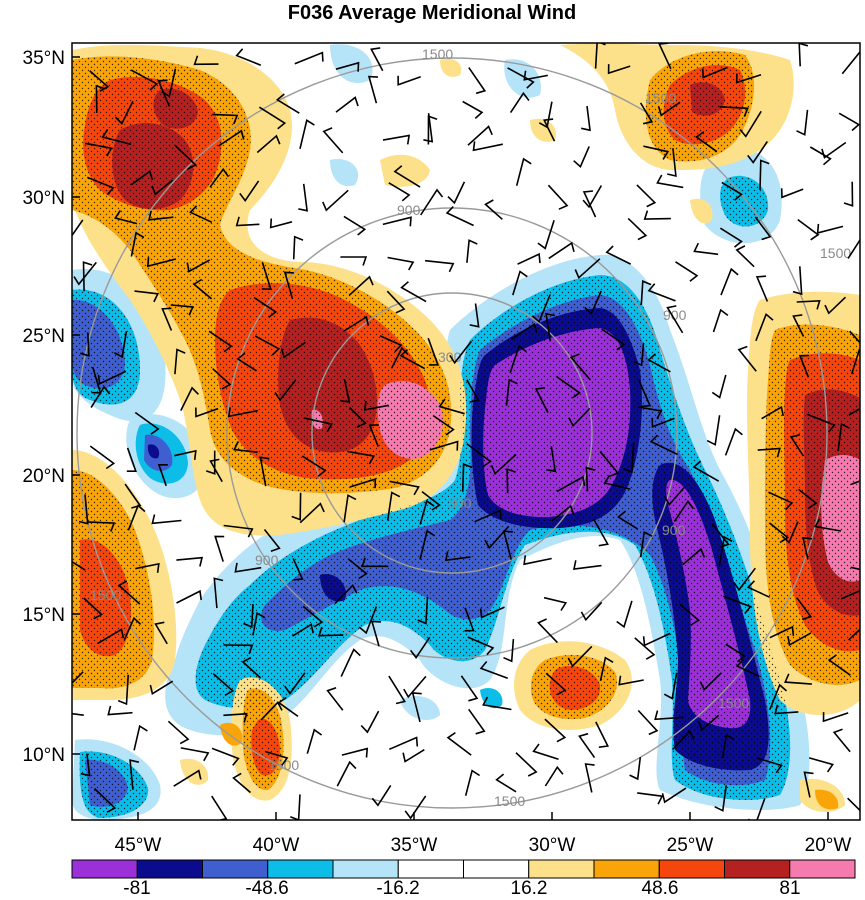  Describe the element at coordinates (789, 888) in the screenshot. I see `colorbar-label: 81` at that location.